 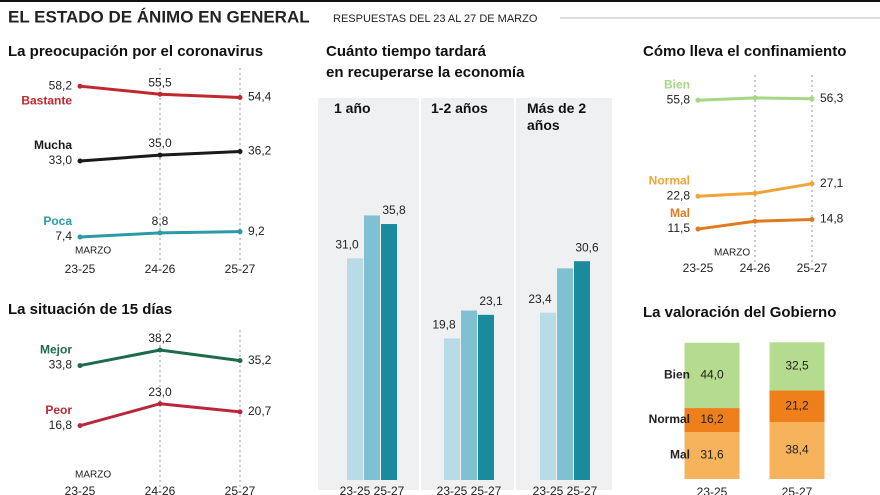 I want to click on panel-title: Cuánto tiempo tardará, so click(x=406, y=51).